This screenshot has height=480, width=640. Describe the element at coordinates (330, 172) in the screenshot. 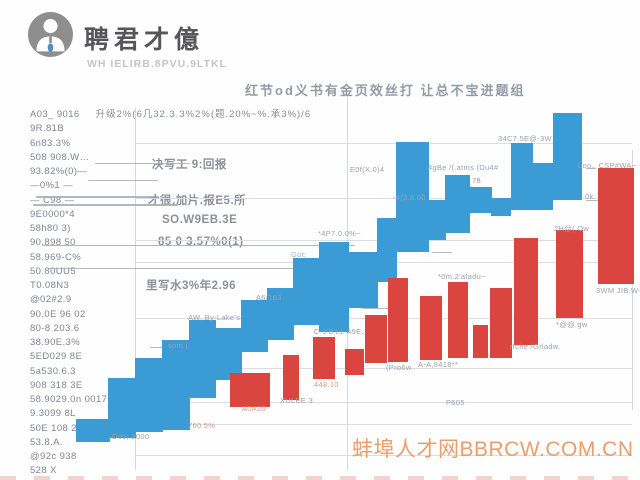

I see `left-label: 93.82%(0)—` at that location.